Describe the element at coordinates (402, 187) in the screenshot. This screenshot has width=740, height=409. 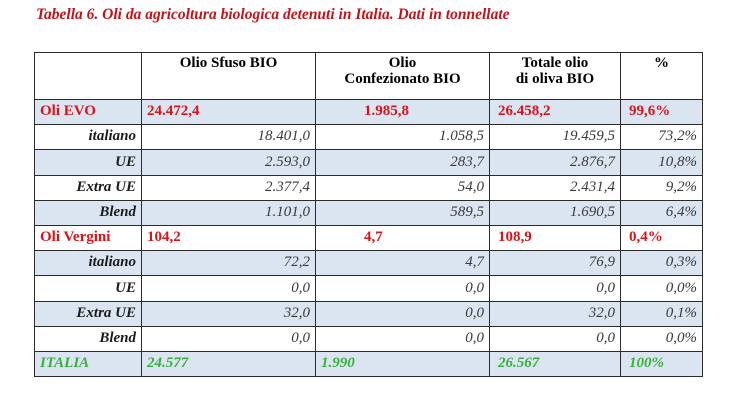
I see `row-value: 54,0` at that location.